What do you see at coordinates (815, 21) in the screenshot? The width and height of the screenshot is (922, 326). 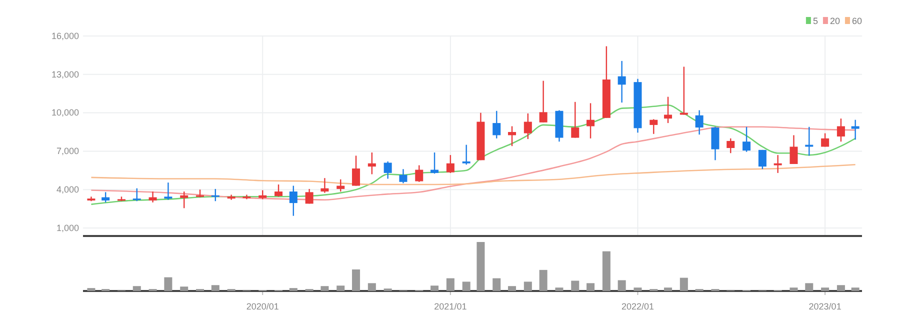 I see `legend-label: 5` at bounding box center [815, 21].